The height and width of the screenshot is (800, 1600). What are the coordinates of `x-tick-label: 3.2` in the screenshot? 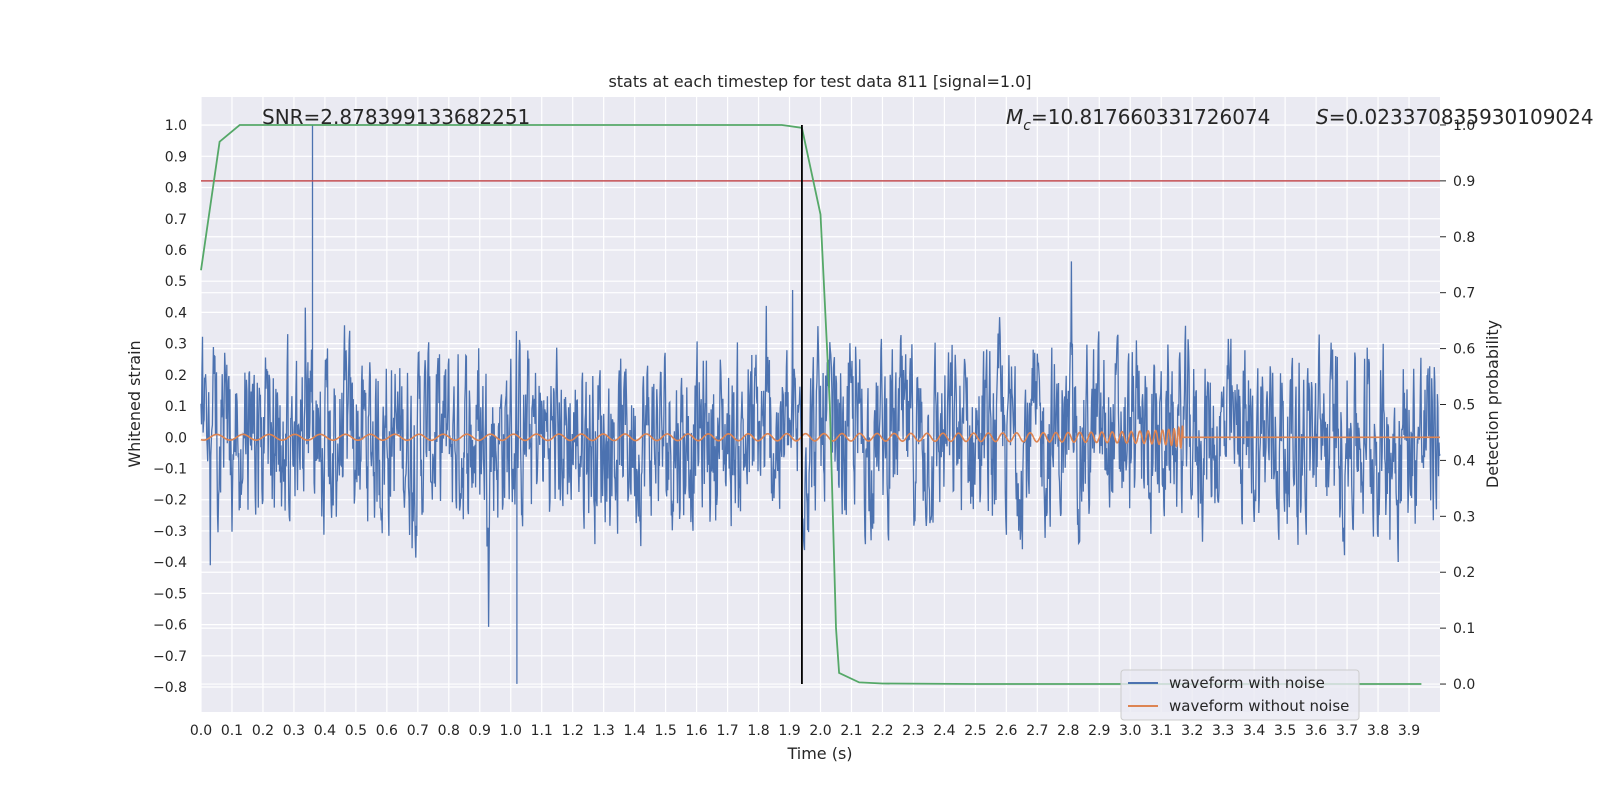 It's located at (1192, 731).